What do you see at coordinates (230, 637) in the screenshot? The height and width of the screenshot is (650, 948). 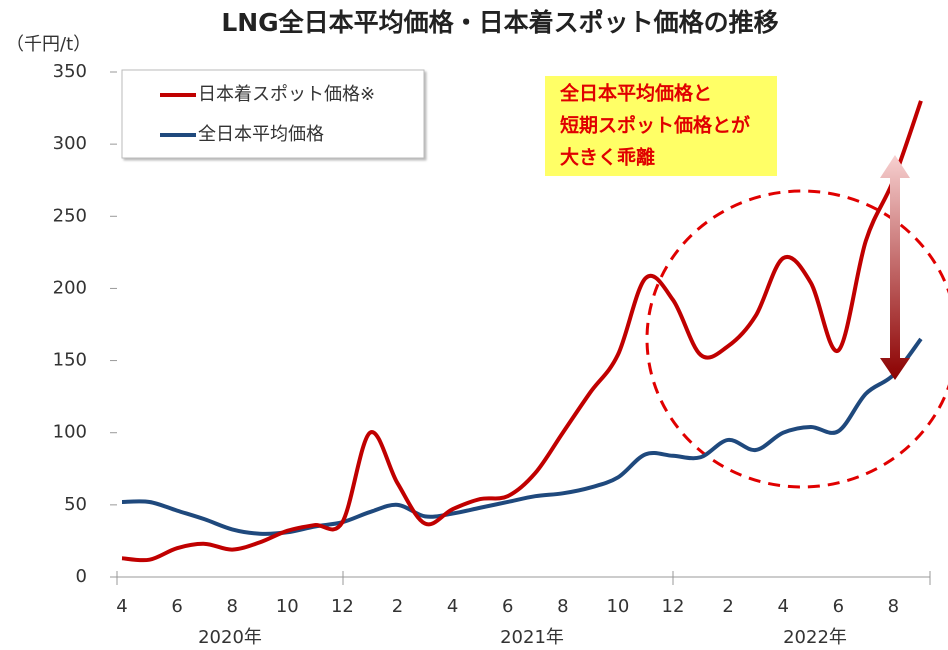 I see `year-label: 2020年` at bounding box center [230, 637].